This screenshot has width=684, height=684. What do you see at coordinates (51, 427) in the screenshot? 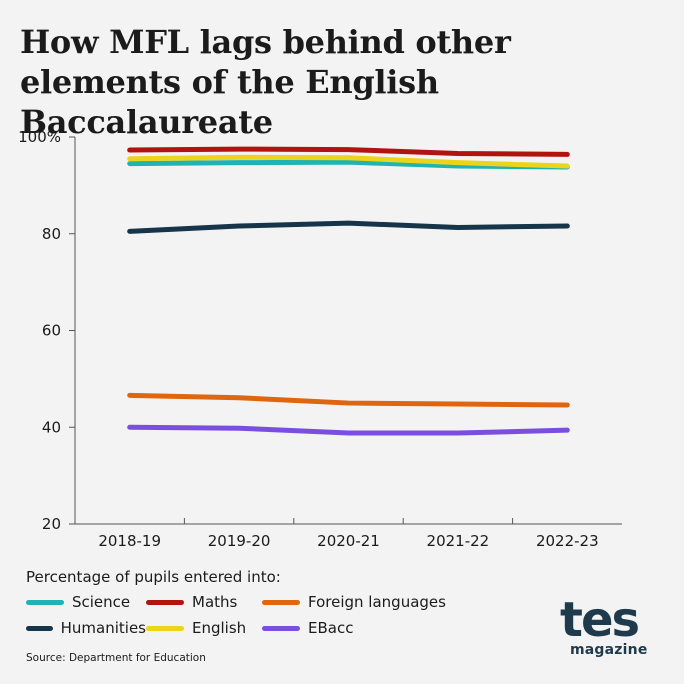
I see `y-tick-label: 40` at bounding box center [51, 427].